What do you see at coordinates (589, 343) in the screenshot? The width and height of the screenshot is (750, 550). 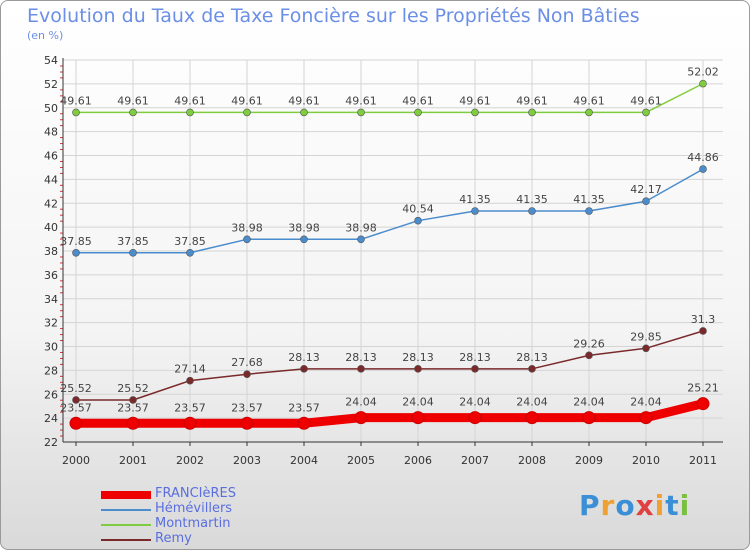 I see `data-label: 29.26` at bounding box center [589, 343].